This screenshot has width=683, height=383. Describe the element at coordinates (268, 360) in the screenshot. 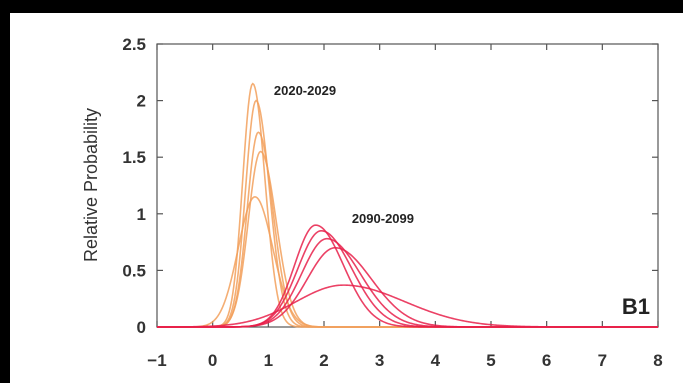

I see `x-tick-label: 1` at that location.